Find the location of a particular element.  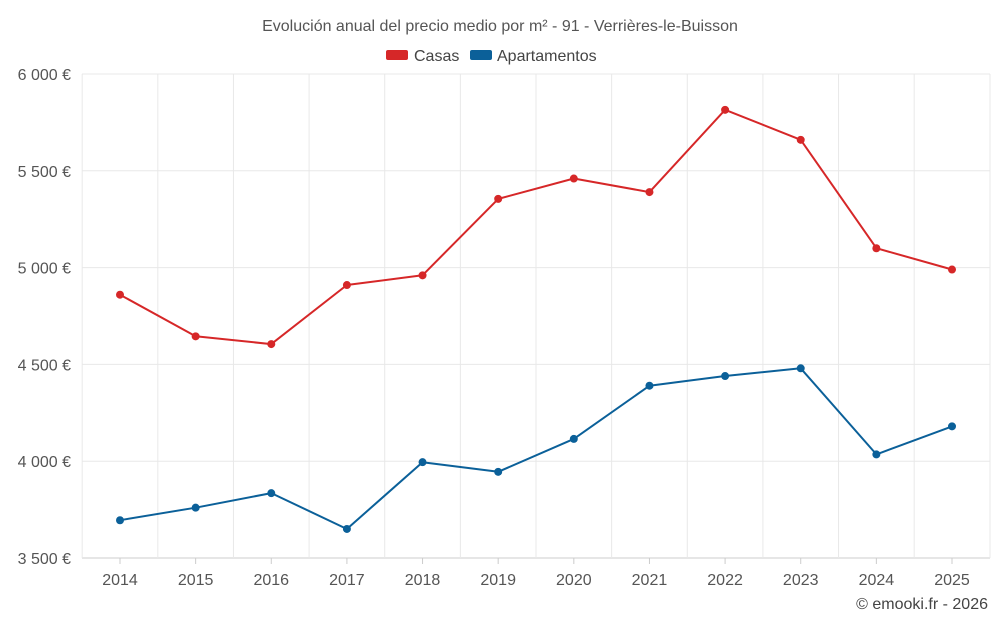

y-tick-label: 3 500 € is located at coordinates (44, 559).